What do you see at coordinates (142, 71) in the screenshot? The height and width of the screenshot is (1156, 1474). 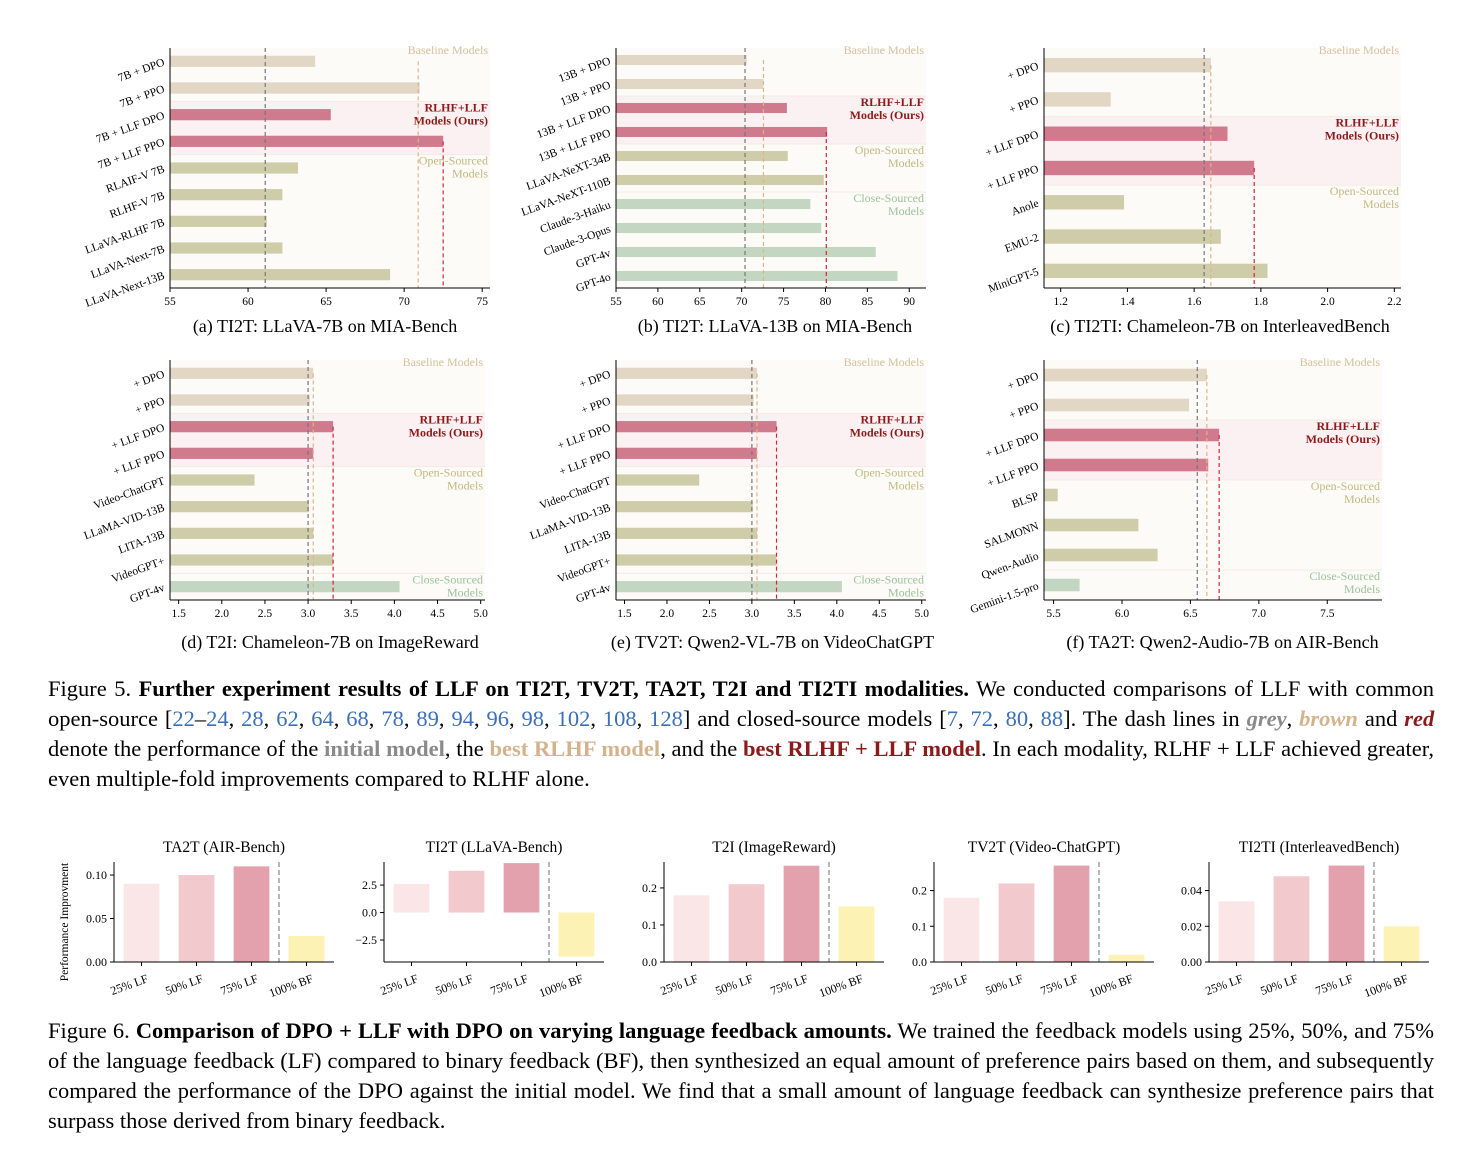 I see `category-label: 7B + DPO` at bounding box center [142, 71].